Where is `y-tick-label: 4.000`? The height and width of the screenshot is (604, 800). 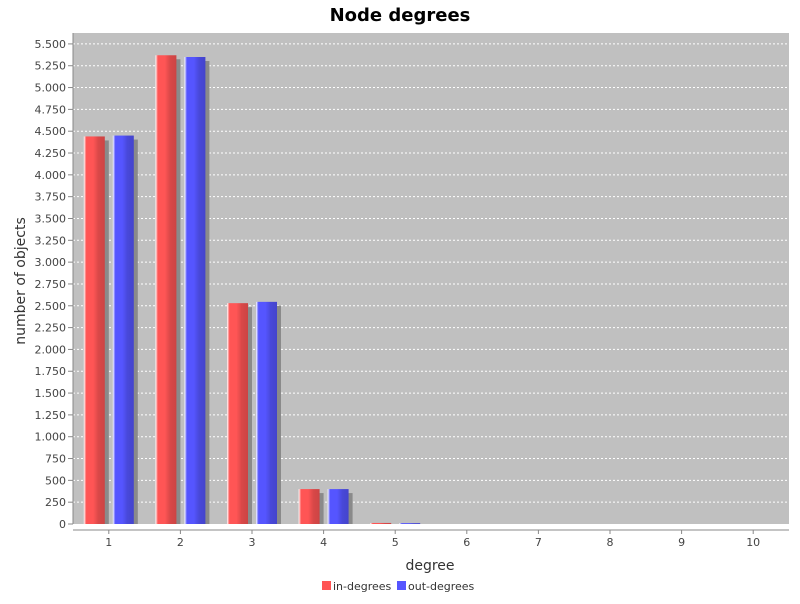
y-tick-label: 4.000 is located at coordinates (51, 175).